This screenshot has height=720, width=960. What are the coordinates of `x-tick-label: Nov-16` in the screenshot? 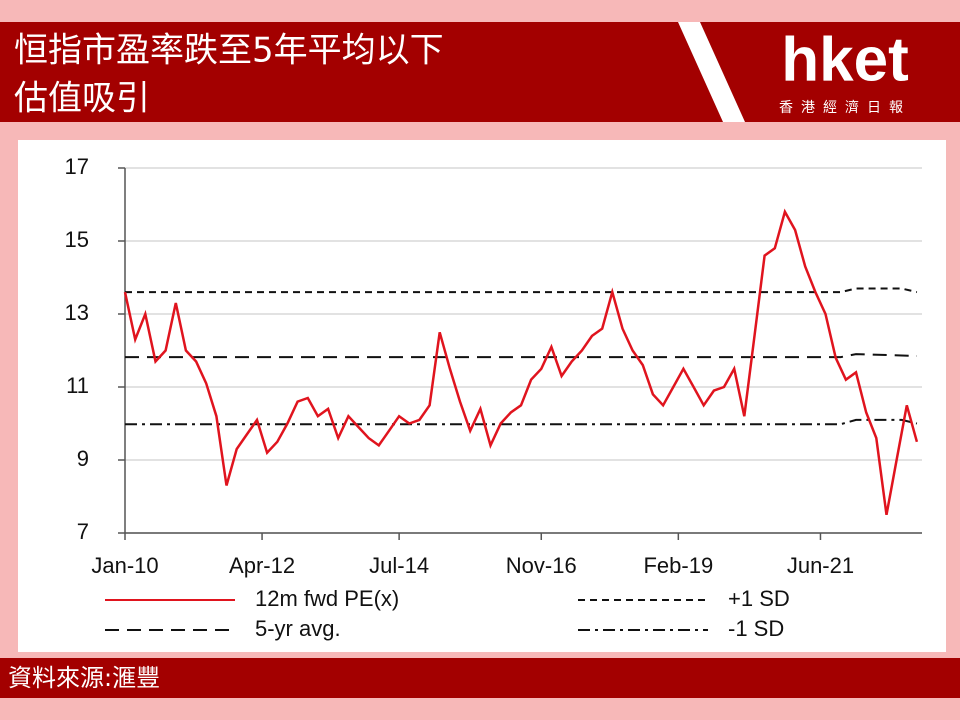 It's located at (541, 565).